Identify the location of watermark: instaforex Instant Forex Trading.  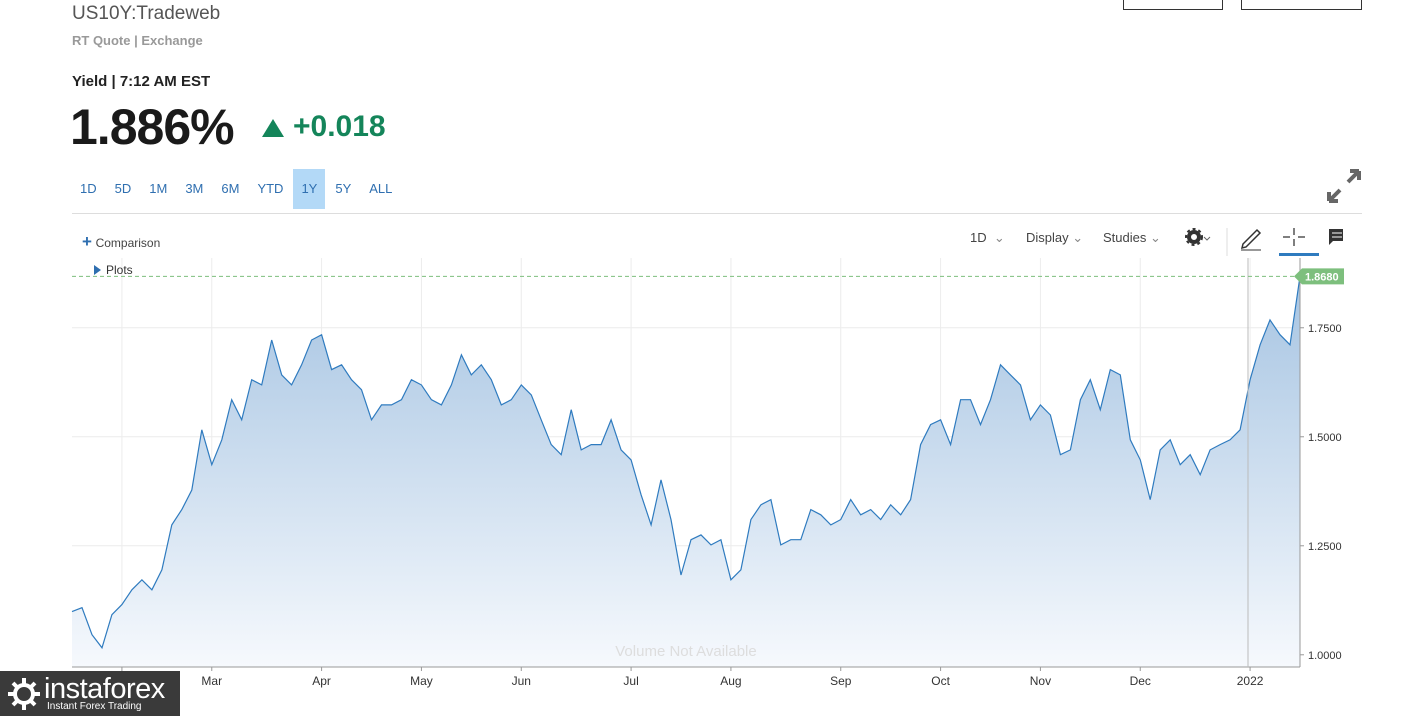
(90, 693).